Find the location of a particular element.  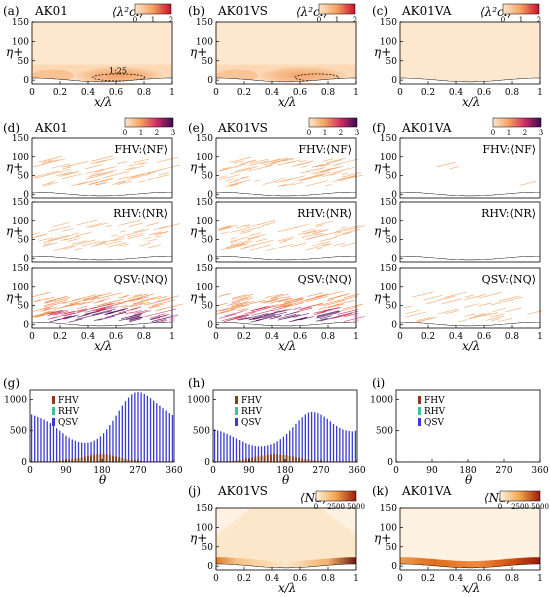

panel-b-colorbar is located at coordinates (337, 9).